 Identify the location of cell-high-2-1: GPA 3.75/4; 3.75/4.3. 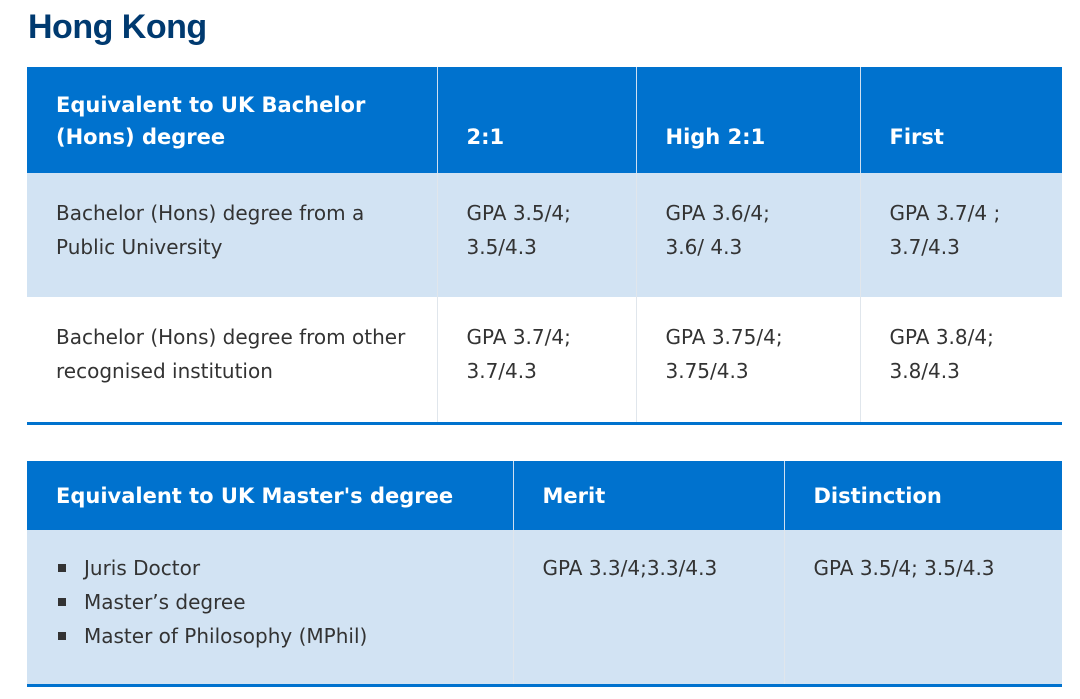
(748, 360).